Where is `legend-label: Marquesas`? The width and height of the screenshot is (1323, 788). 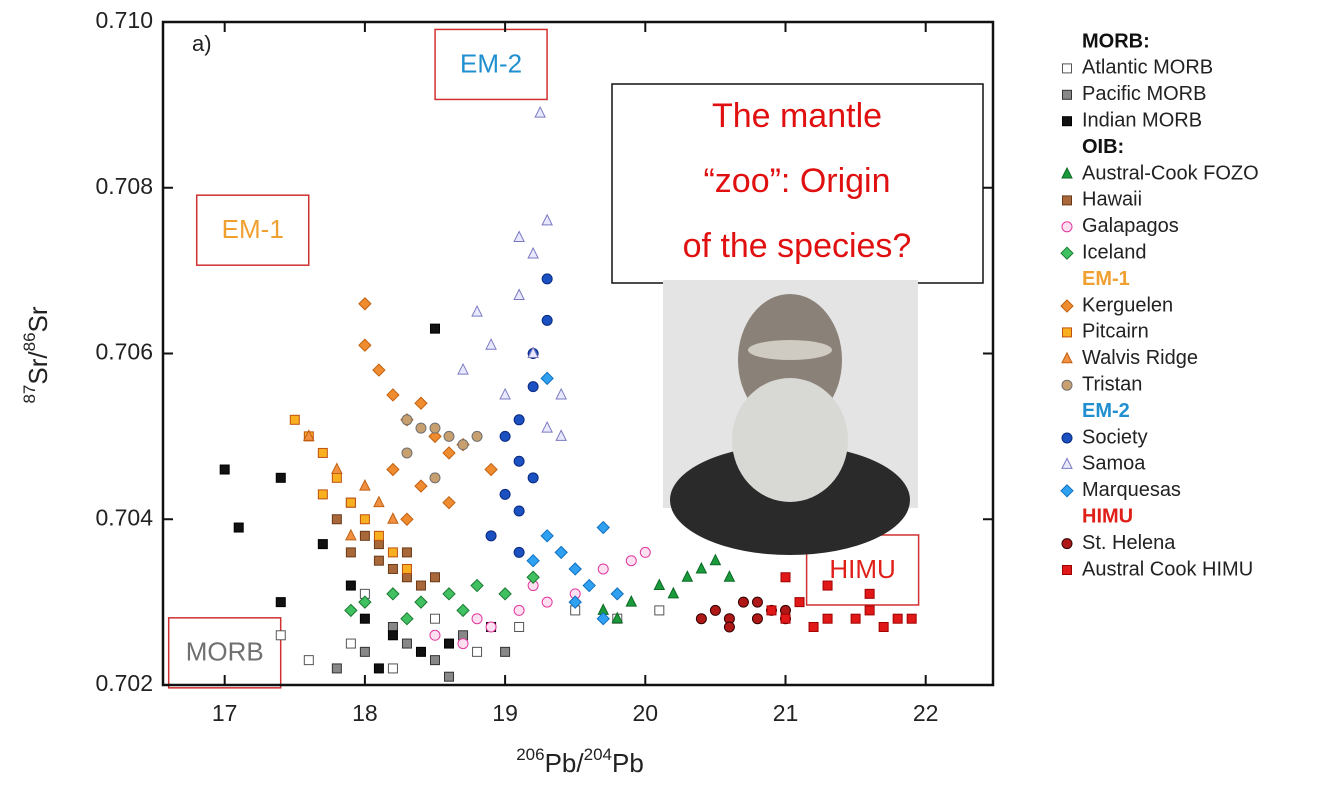
legend-label: Marquesas is located at coordinates (1131, 490).